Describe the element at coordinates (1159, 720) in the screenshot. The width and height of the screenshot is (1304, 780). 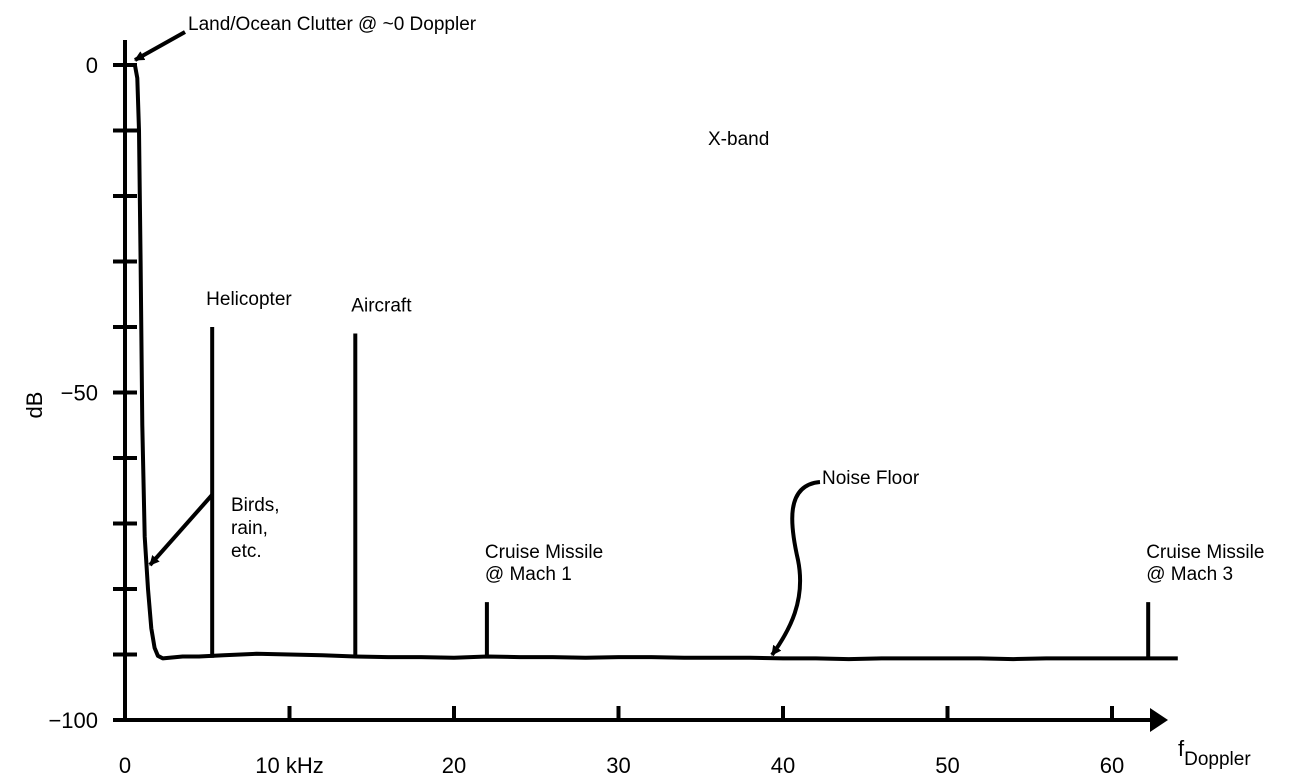
I see `x-axis-arrowhead` at that location.